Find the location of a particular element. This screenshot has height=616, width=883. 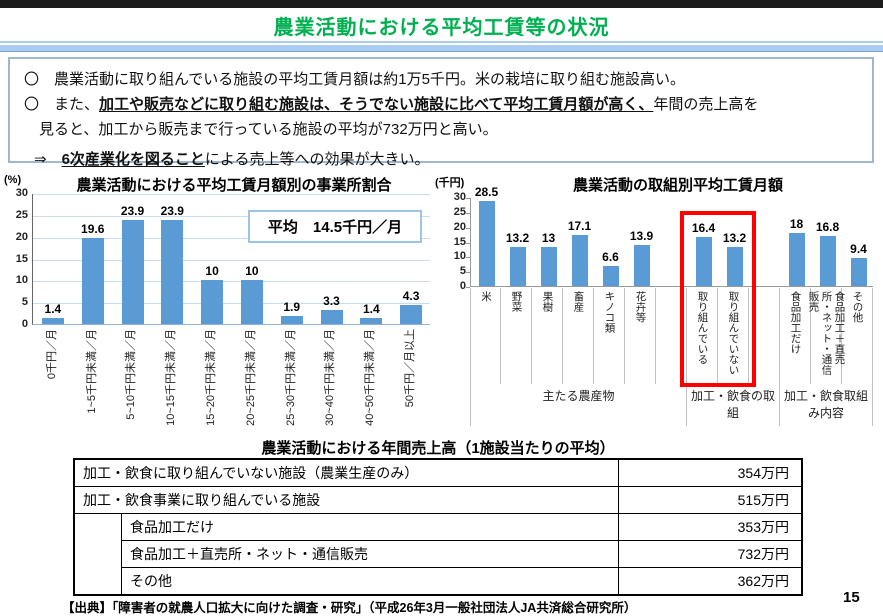

bar-value-label: 17.1 is located at coordinates (579, 226).